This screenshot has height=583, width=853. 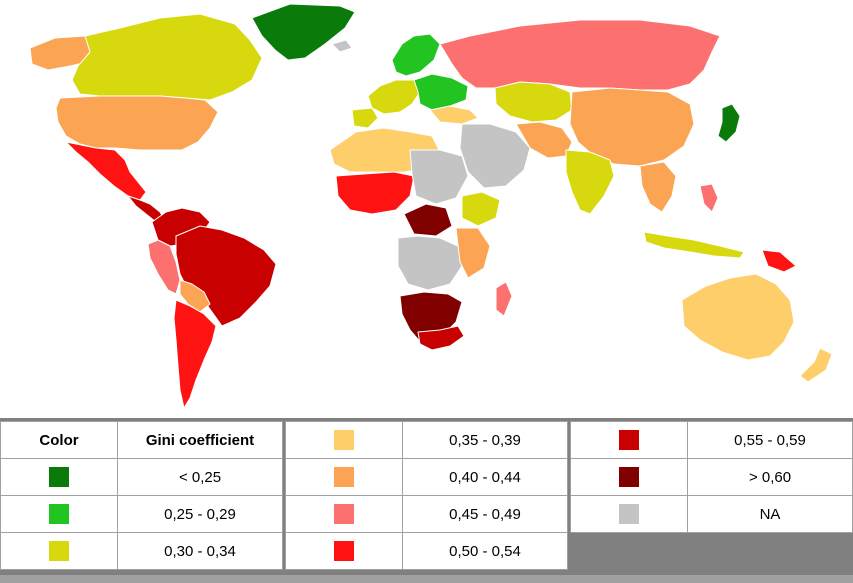 I want to click on region-japan, so click(x=729, y=123).